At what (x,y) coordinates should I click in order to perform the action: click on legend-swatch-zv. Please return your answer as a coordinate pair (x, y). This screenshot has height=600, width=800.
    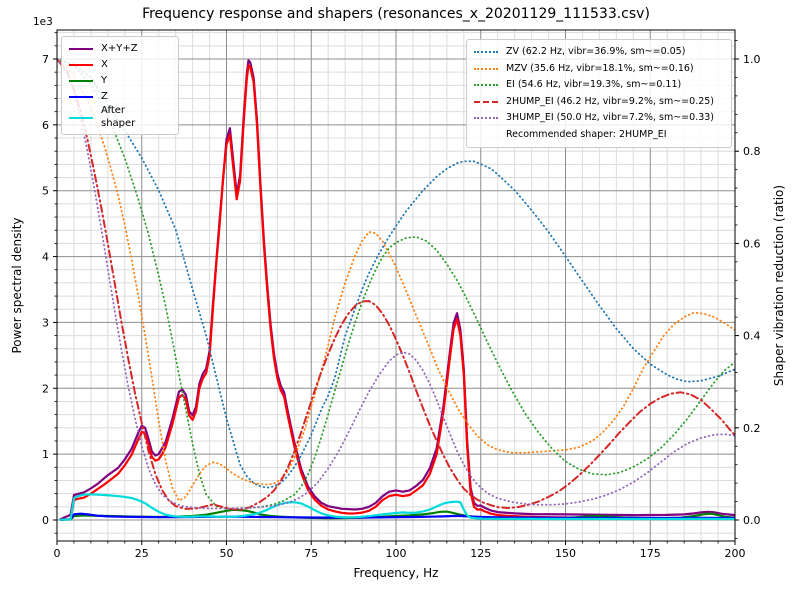
    Looking at the image, I should click on (486, 52).